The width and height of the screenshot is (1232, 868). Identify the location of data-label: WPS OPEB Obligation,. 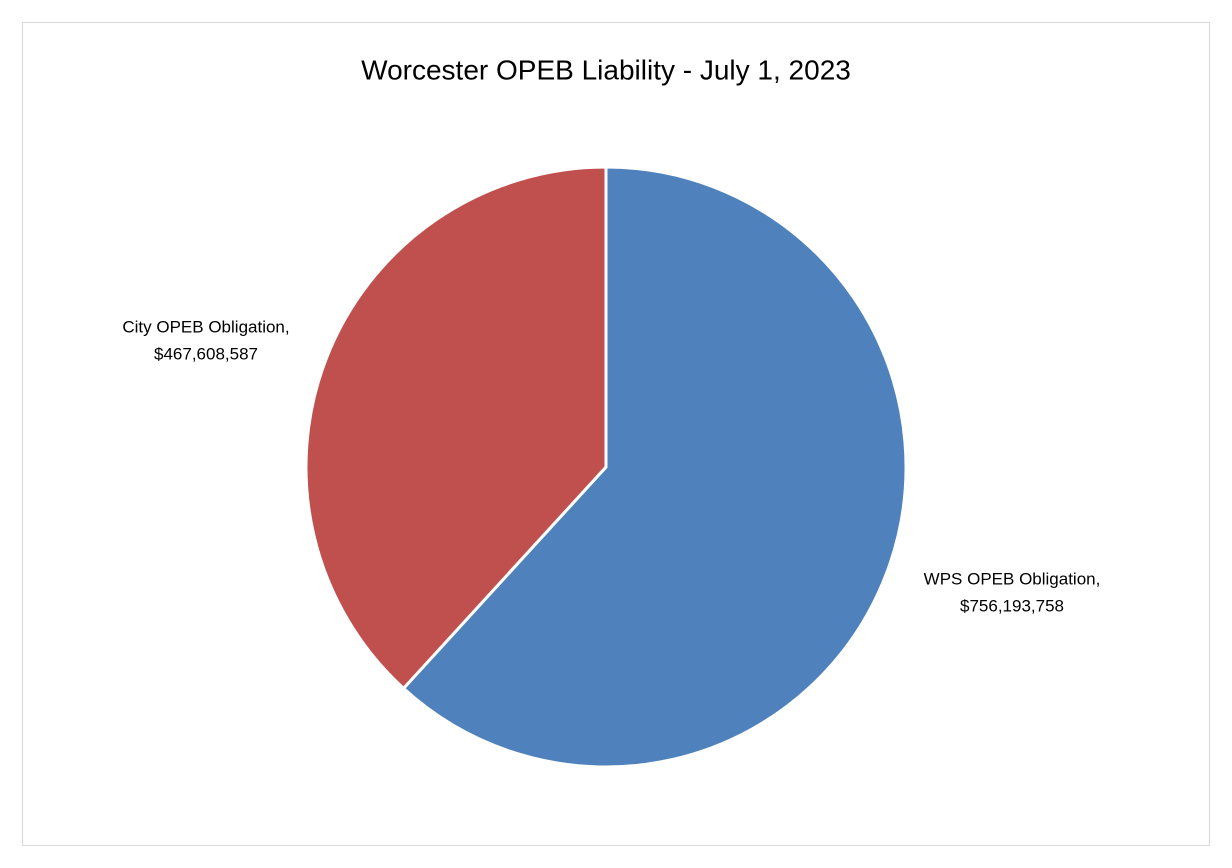
(1012, 578).